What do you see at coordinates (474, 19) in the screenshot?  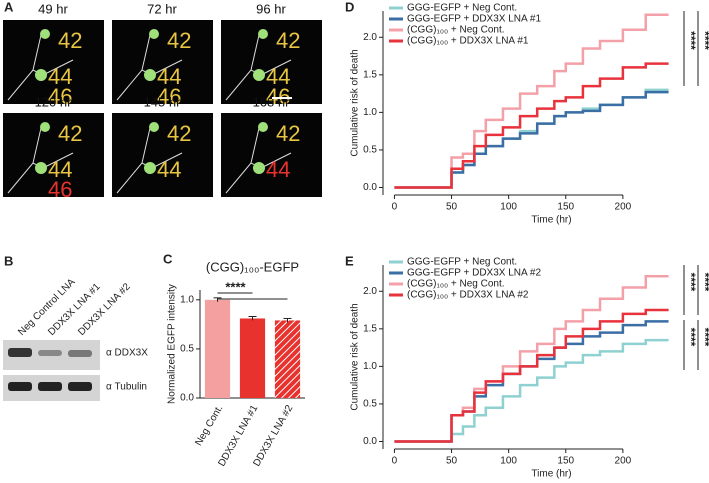 I see `legend-label: GGG-EGFP + DDX3X LNA #1` at bounding box center [474, 19].